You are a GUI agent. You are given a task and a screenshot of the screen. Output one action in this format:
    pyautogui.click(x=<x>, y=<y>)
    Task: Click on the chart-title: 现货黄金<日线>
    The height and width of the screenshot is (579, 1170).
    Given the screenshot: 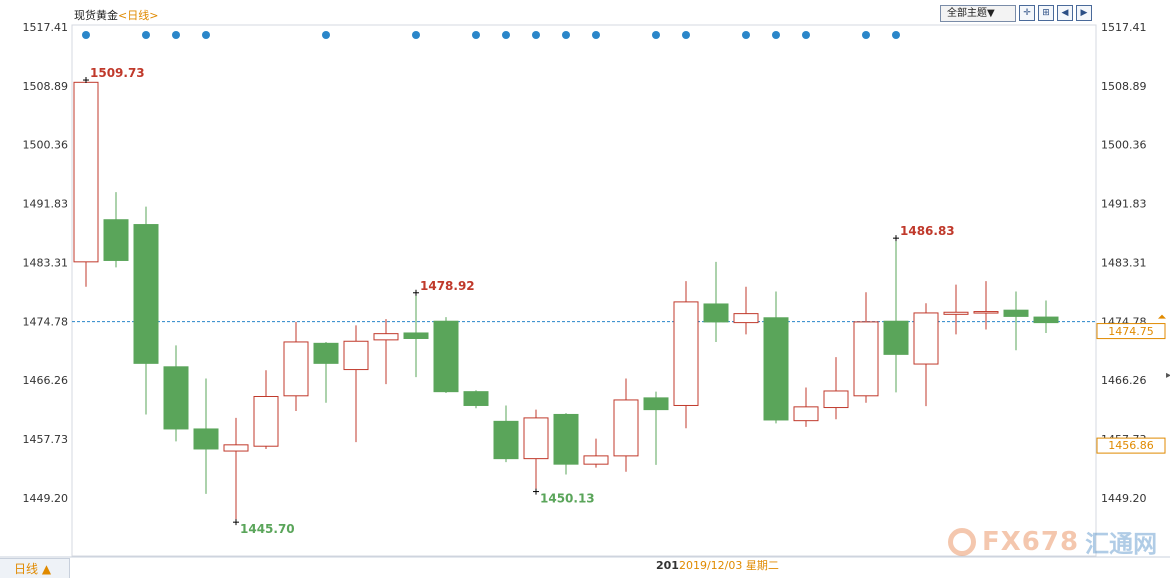 What is the action you would take?
    pyautogui.click(x=116, y=15)
    